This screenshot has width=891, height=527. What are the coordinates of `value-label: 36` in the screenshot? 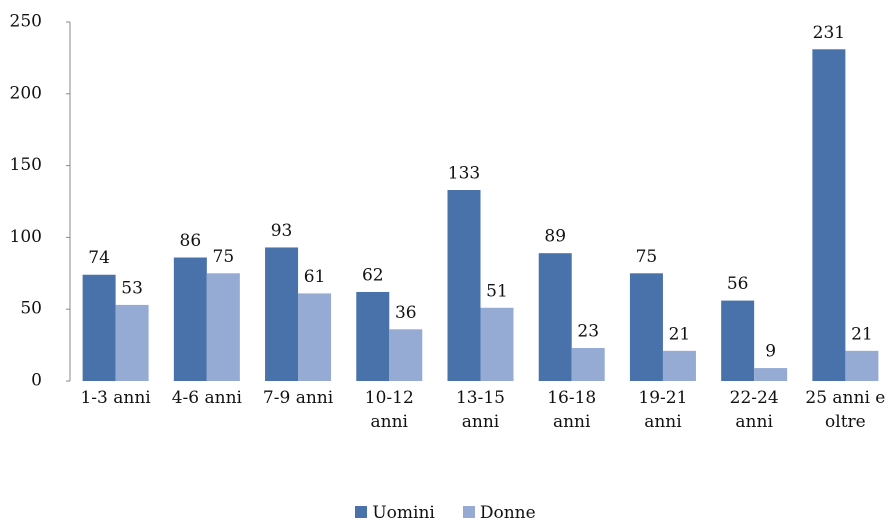 It's located at (406, 313).